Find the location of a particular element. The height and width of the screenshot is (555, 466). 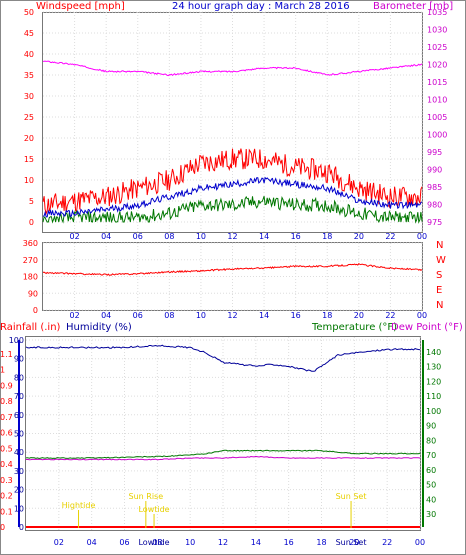

temp-tick-label: 120 is located at coordinates (433, 381).